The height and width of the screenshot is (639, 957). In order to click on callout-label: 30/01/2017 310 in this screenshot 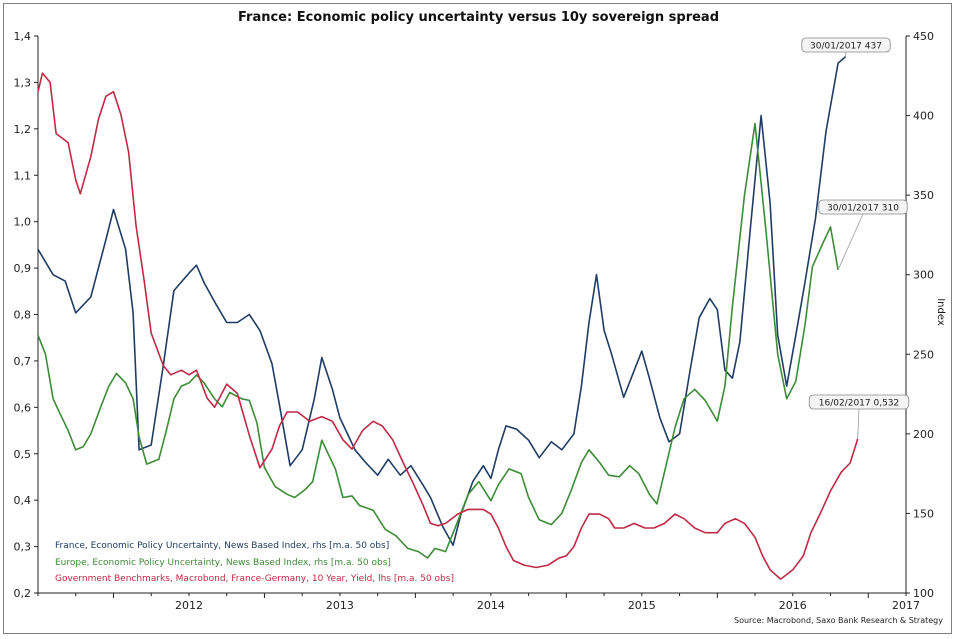, I will do `click(863, 209)`.